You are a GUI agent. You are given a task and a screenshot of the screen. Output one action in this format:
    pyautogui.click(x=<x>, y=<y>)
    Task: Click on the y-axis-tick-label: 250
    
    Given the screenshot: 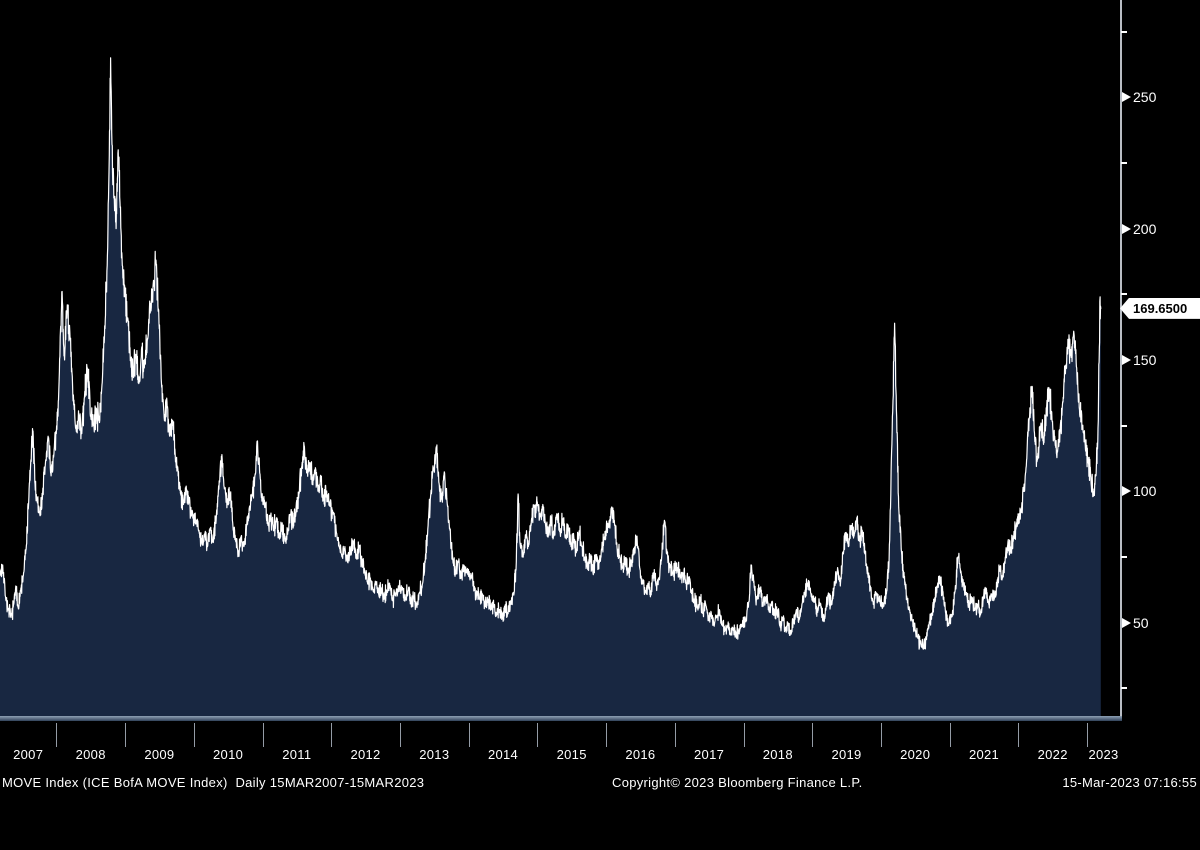 What is the action you would take?
    pyautogui.click(x=1145, y=97)
    